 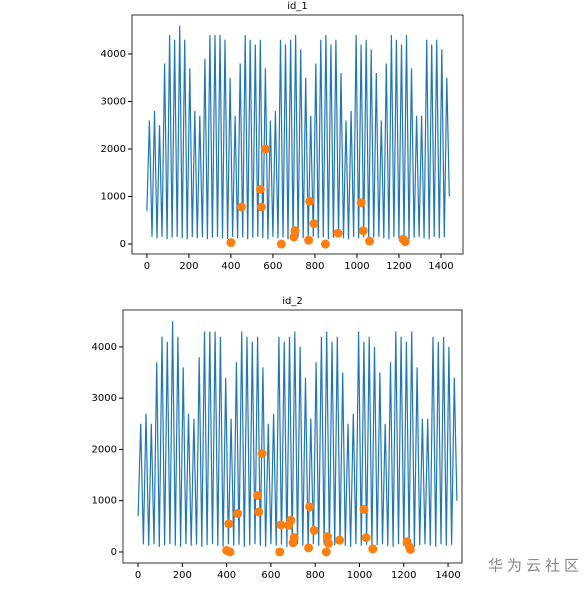 What do you see at coordinates (292, 301) in the screenshot?
I see `chart-title: id_2` at bounding box center [292, 301].